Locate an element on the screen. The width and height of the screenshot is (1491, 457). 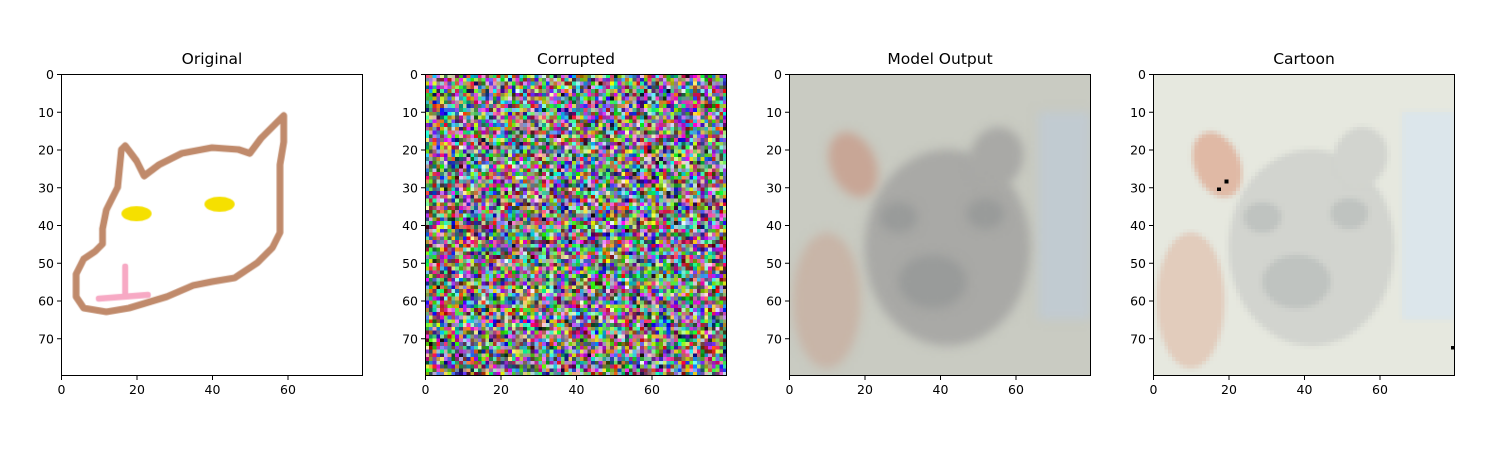
model-output-title: Model Output is located at coordinates (939, 59).